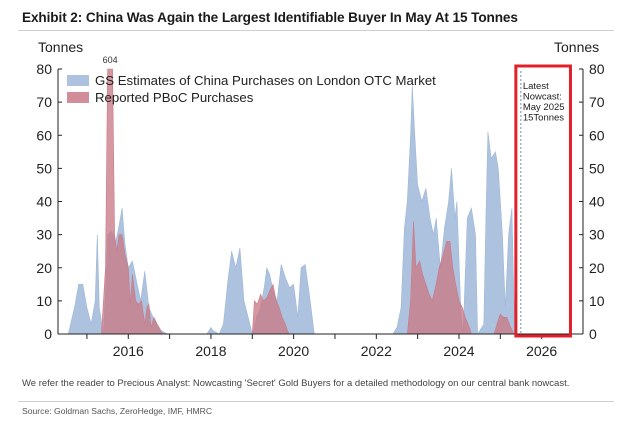 The image size is (640, 427). I want to click on legend-swatch-pboc, so click(78, 97).